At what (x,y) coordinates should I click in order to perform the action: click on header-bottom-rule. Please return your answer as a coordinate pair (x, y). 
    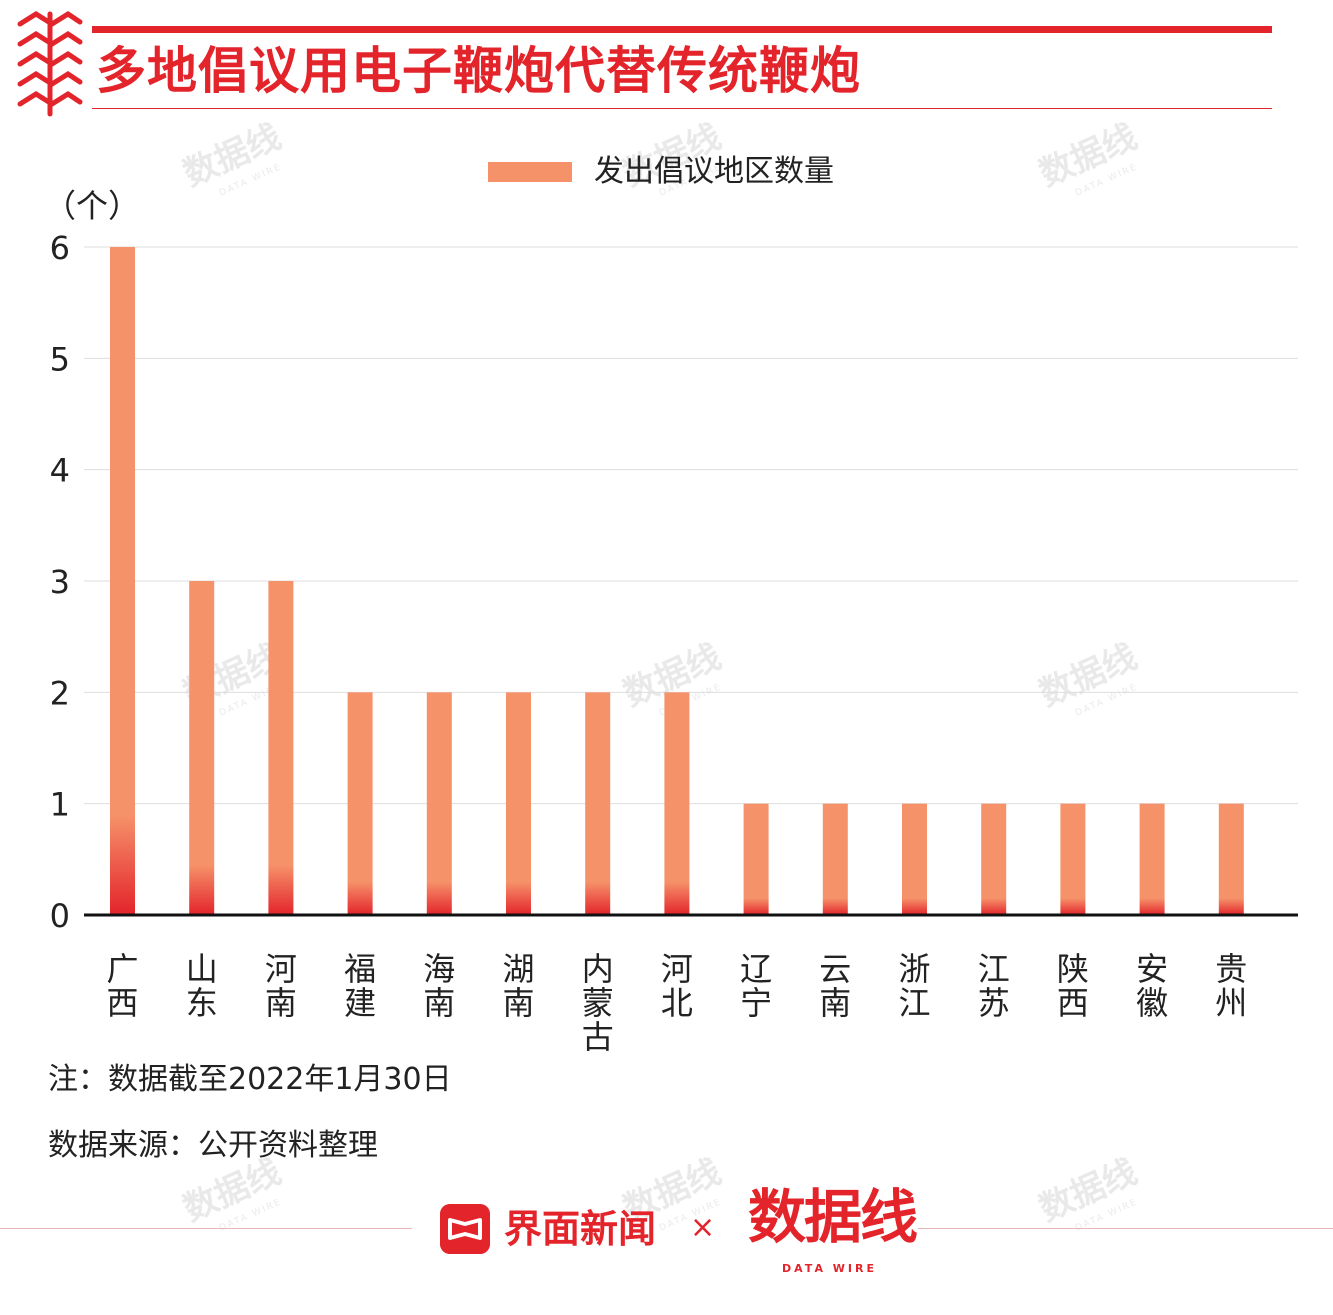
    Looking at the image, I should click on (682, 108).